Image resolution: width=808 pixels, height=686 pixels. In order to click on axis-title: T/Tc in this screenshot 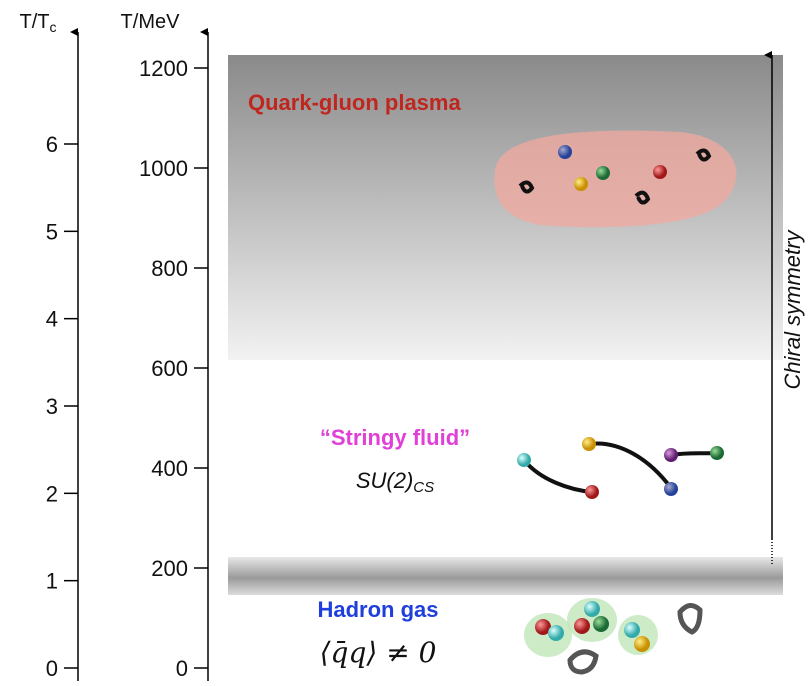, I will do `click(38, 23)`.